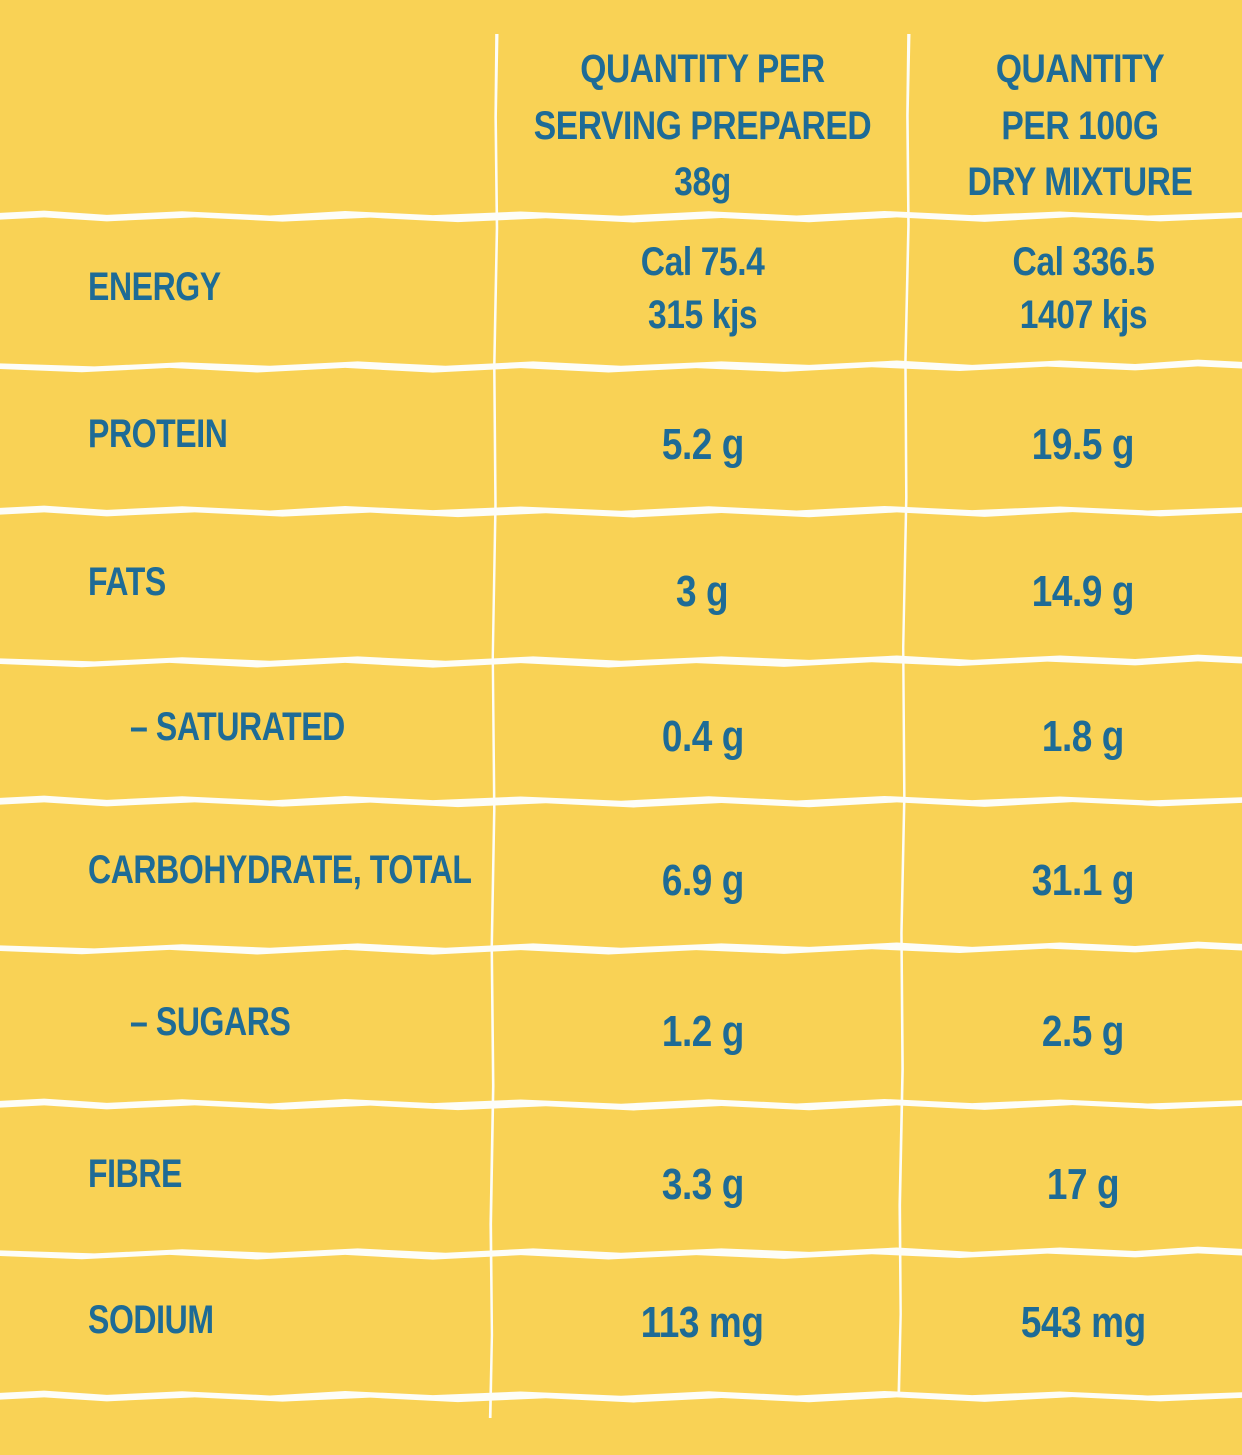 This screenshot has width=1242, height=1455. I want to click on row-label: CARBOHYDRATE, TOTAL, so click(280, 870).